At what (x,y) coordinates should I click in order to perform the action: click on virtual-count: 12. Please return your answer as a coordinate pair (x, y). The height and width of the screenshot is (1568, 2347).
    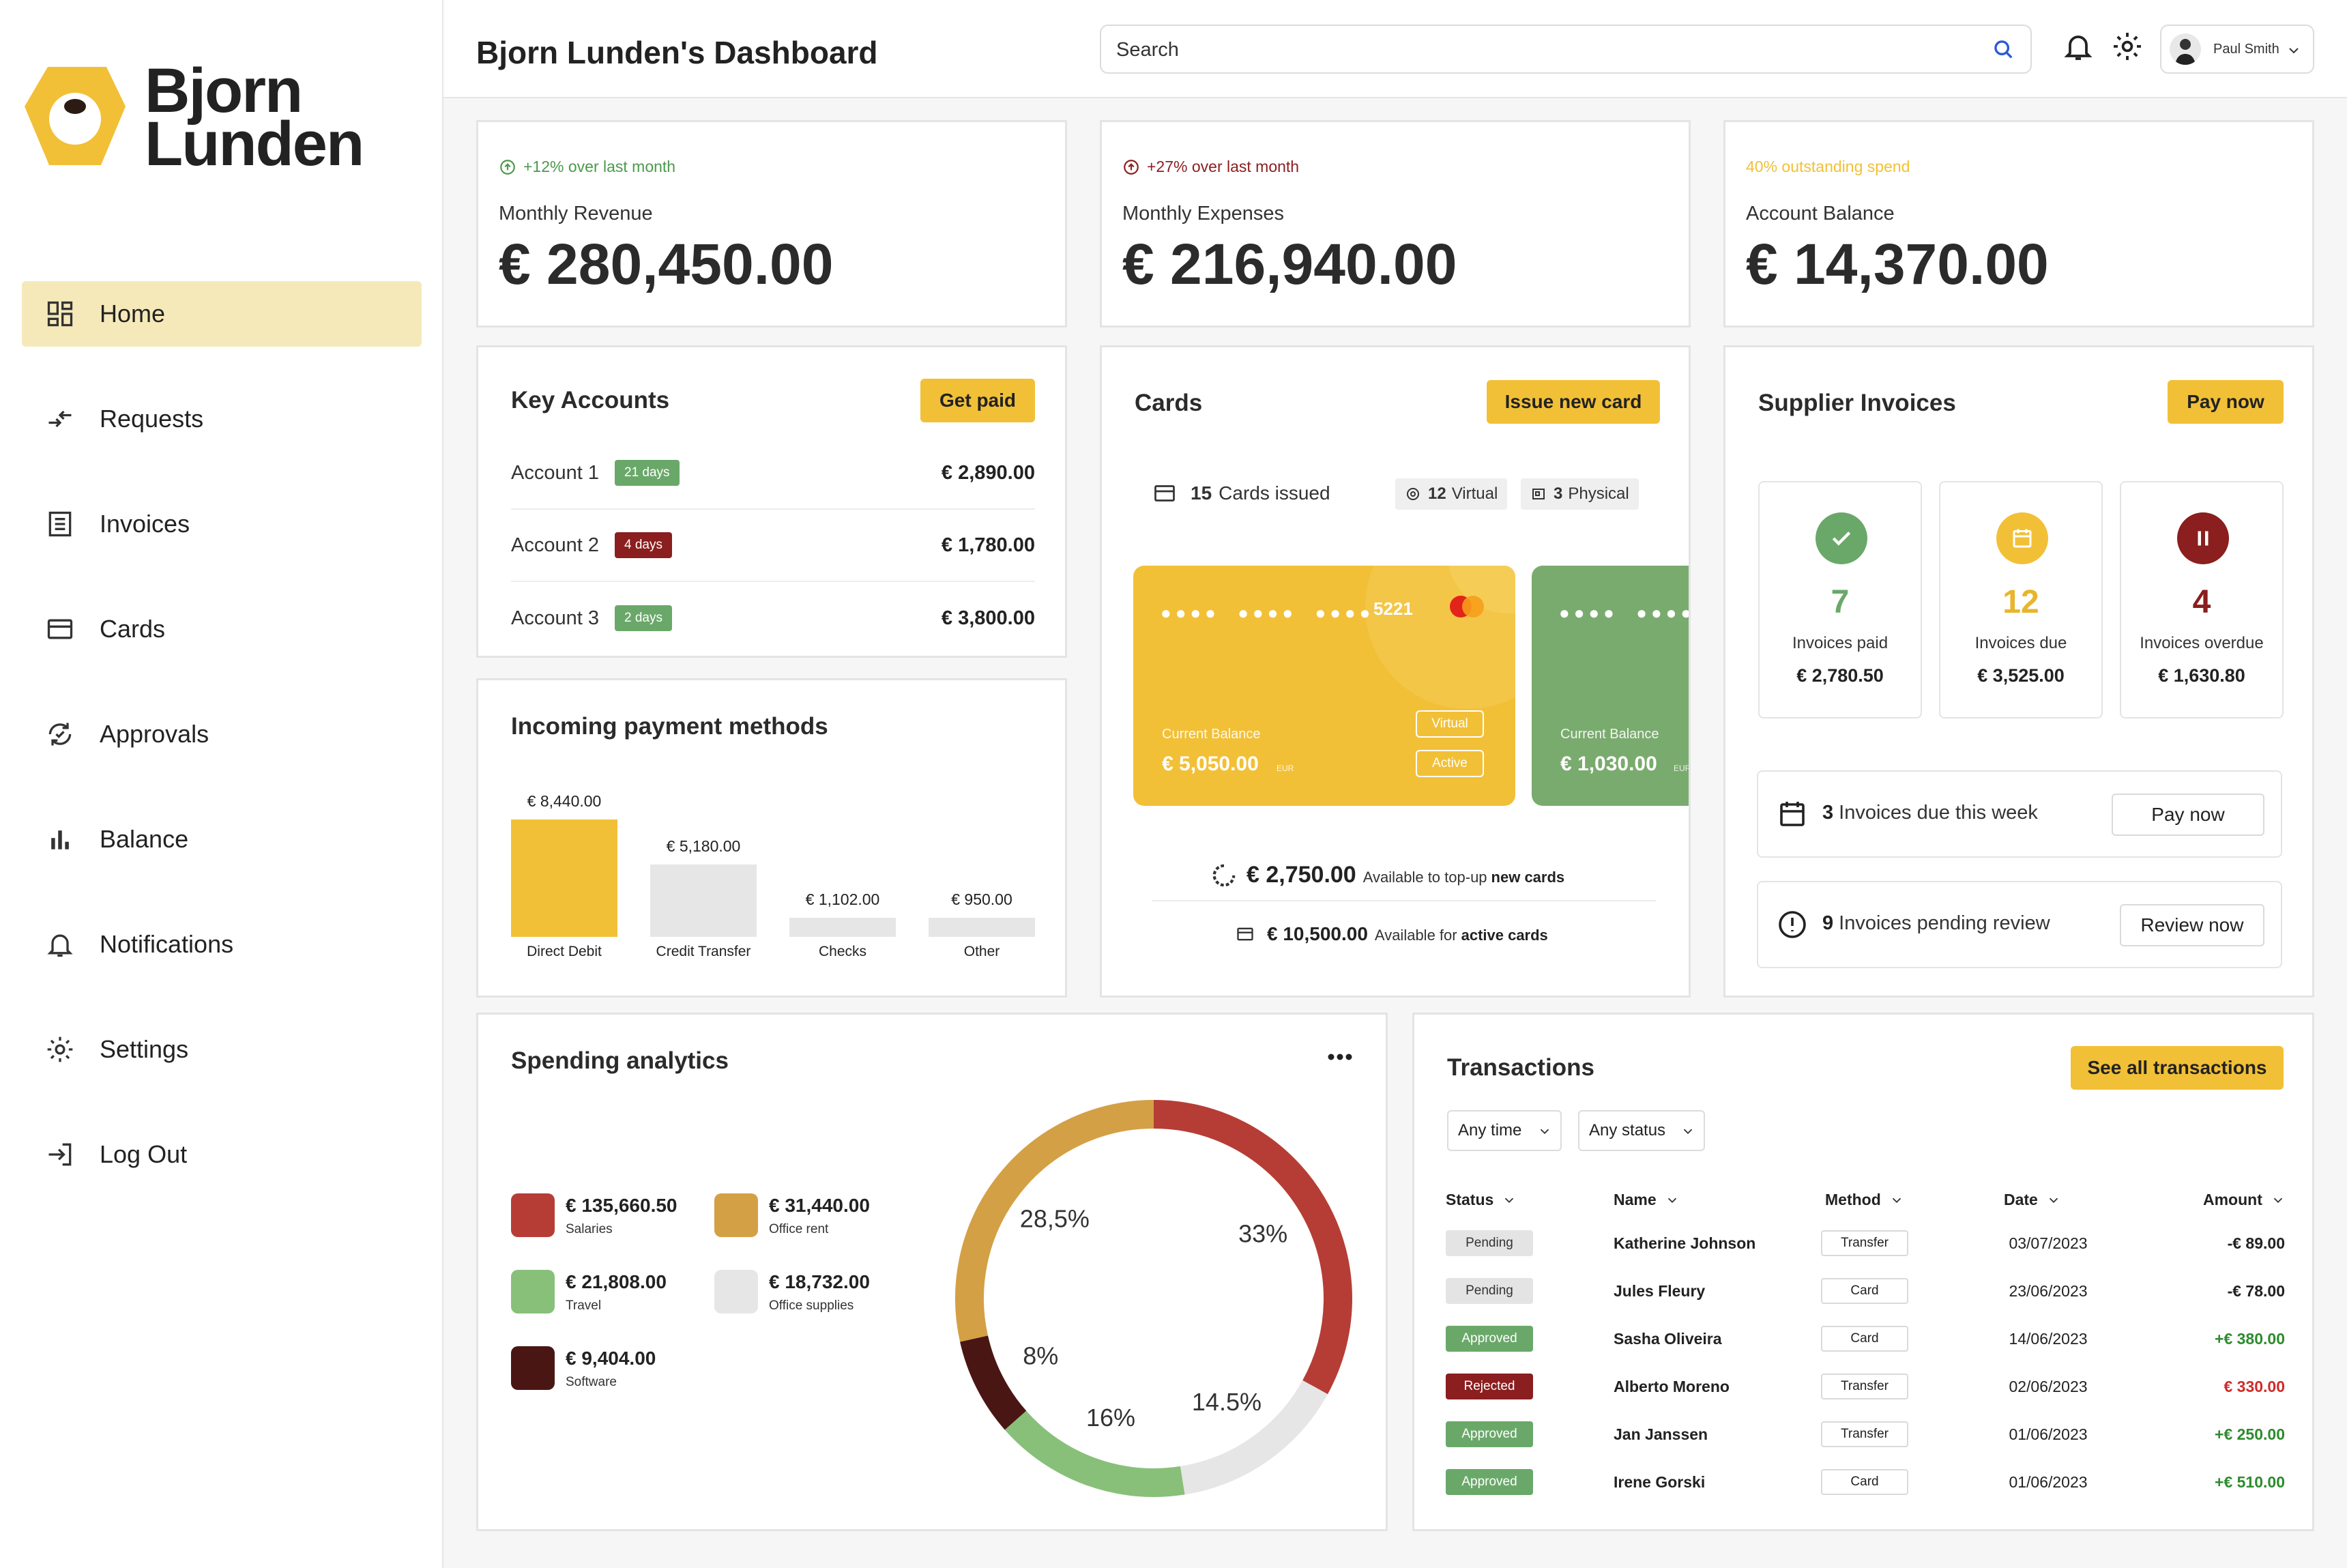
    Looking at the image, I should click on (1437, 494).